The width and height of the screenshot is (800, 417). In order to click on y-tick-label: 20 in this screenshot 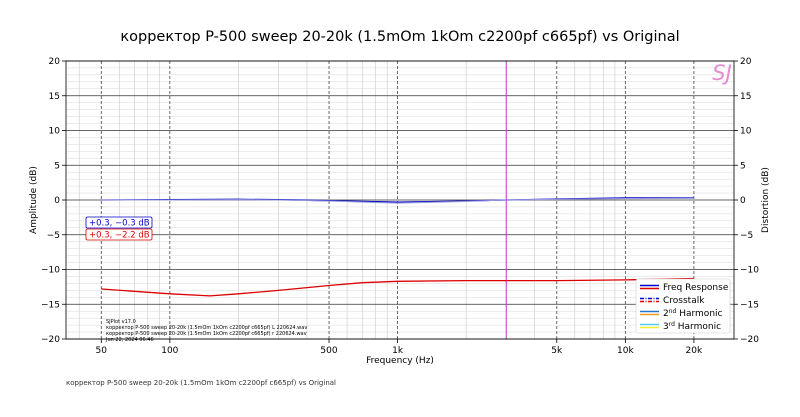, I will do `click(55, 62)`.